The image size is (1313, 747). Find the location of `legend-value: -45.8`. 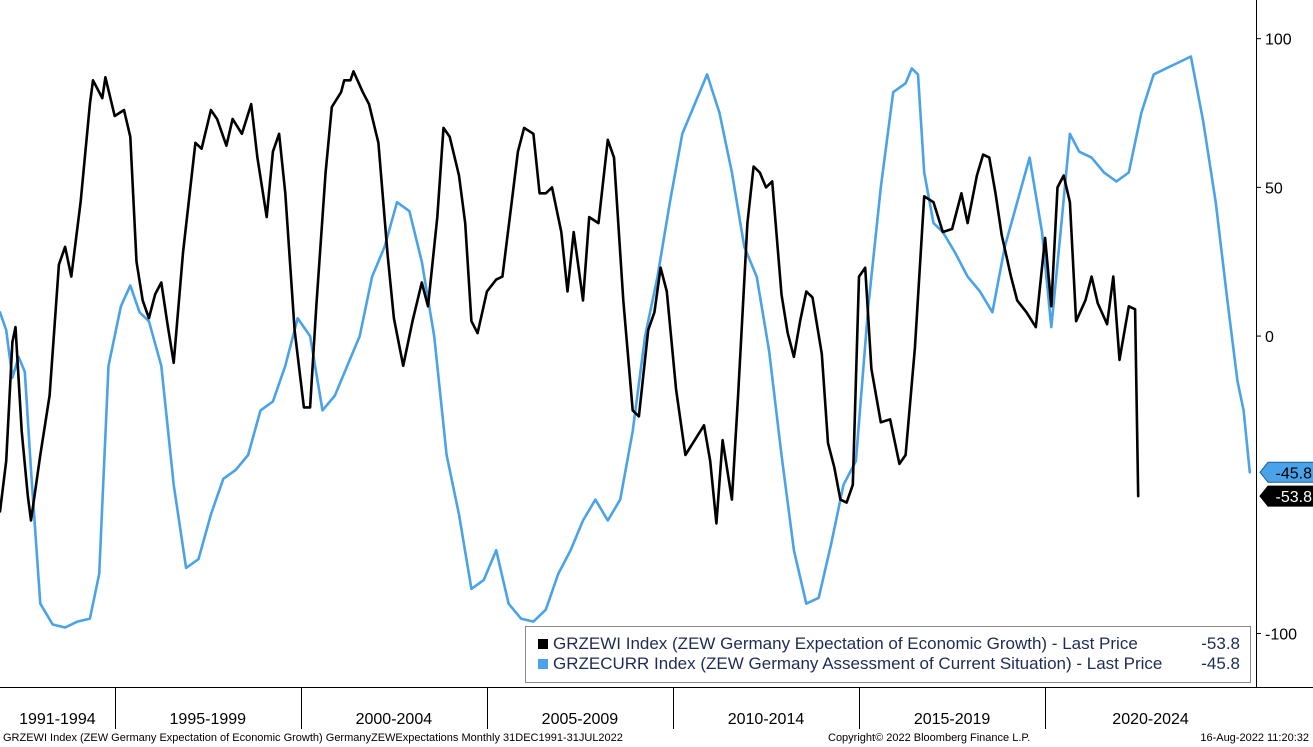

legend-value: -45.8 is located at coordinates (1220, 663).